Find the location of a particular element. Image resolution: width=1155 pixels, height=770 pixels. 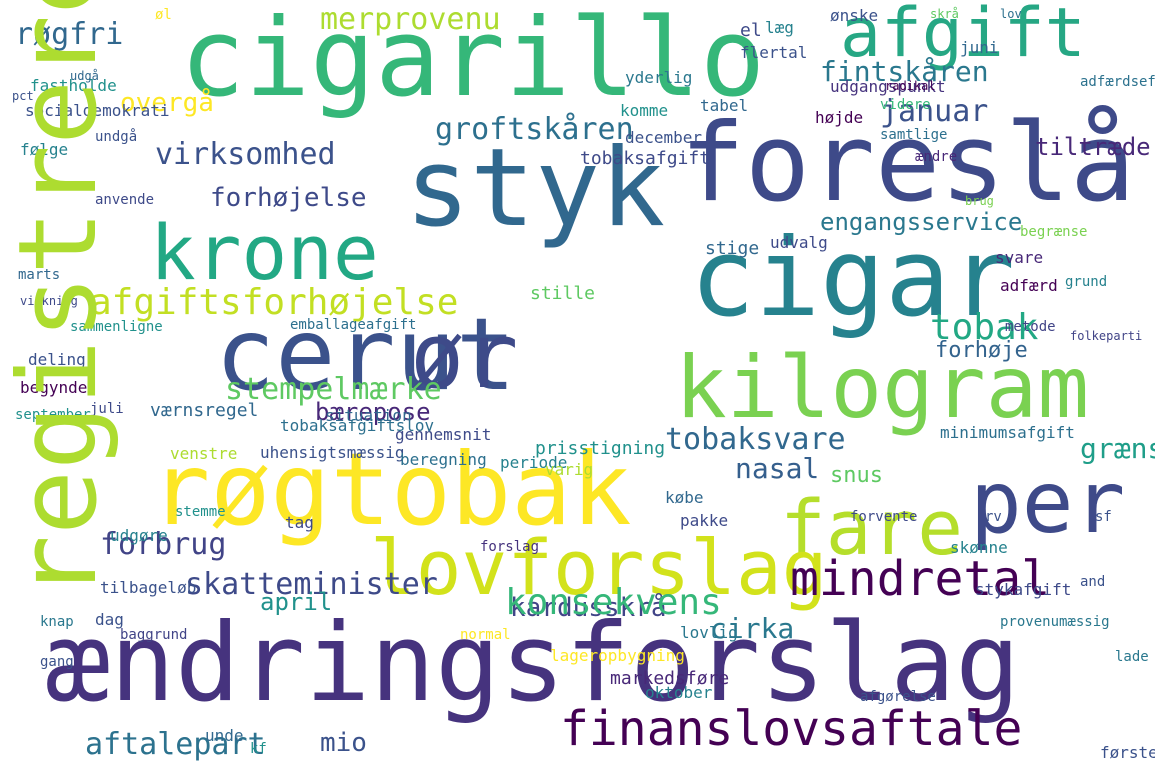

cloud-word: højde is located at coordinates (839, 117).